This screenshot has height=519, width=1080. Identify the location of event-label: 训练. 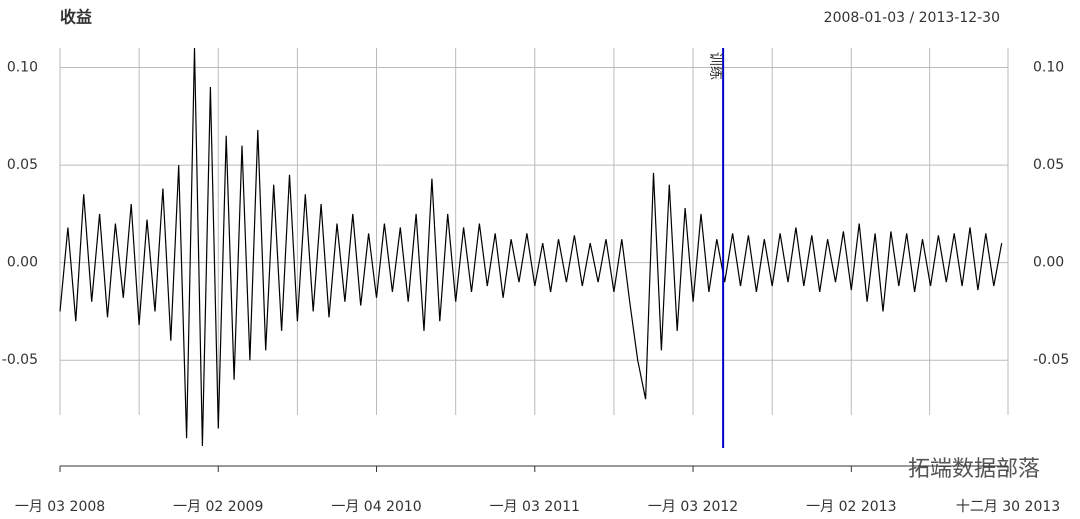
(715, 66).